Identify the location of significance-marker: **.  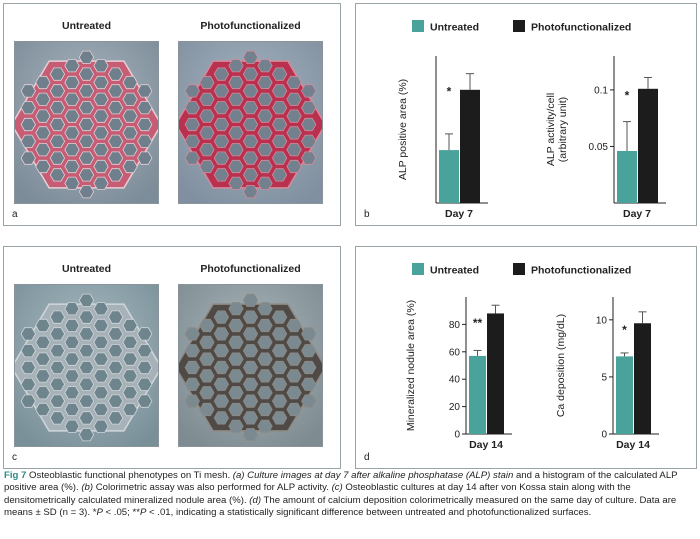
(478, 323).